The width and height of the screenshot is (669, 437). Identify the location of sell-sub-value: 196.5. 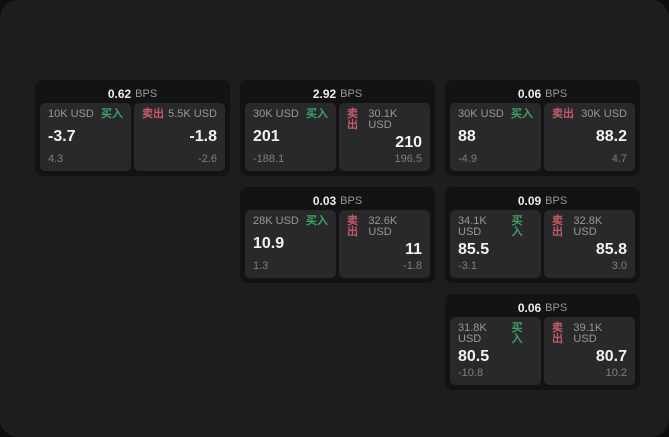
(408, 159).